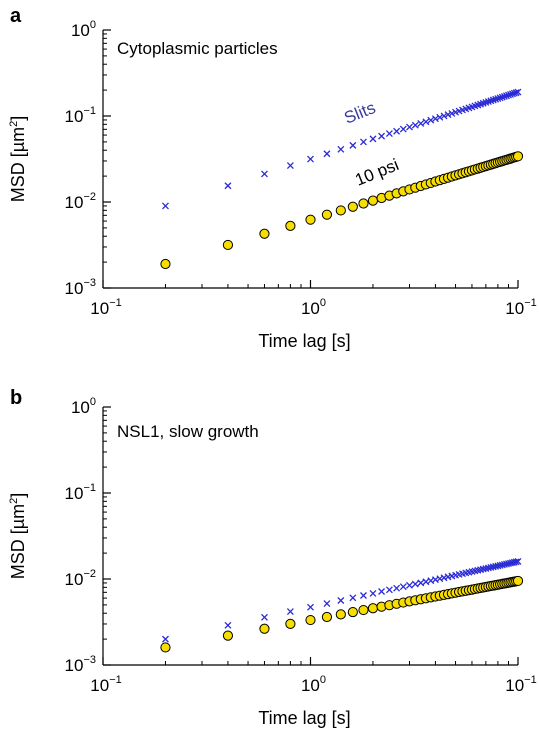 The image size is (539, 739). I want to click on series-label: 10 psi, so click(376, 172).